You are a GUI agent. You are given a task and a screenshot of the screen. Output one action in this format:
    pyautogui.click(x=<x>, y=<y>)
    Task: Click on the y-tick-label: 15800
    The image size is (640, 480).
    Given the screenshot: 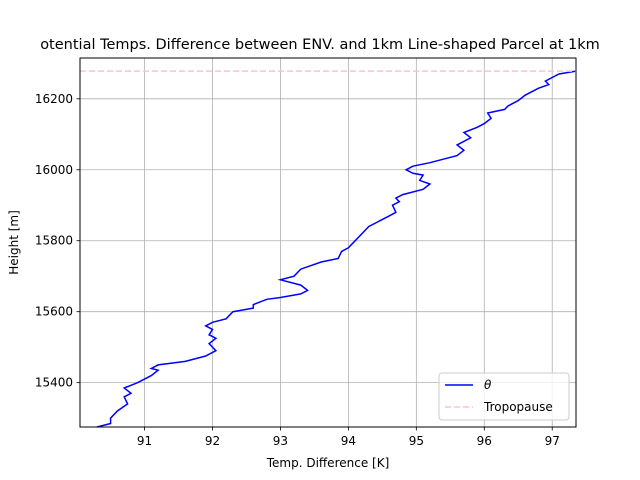 What is the action you would take?
    pyautogui.click(x=54, y=241)
    